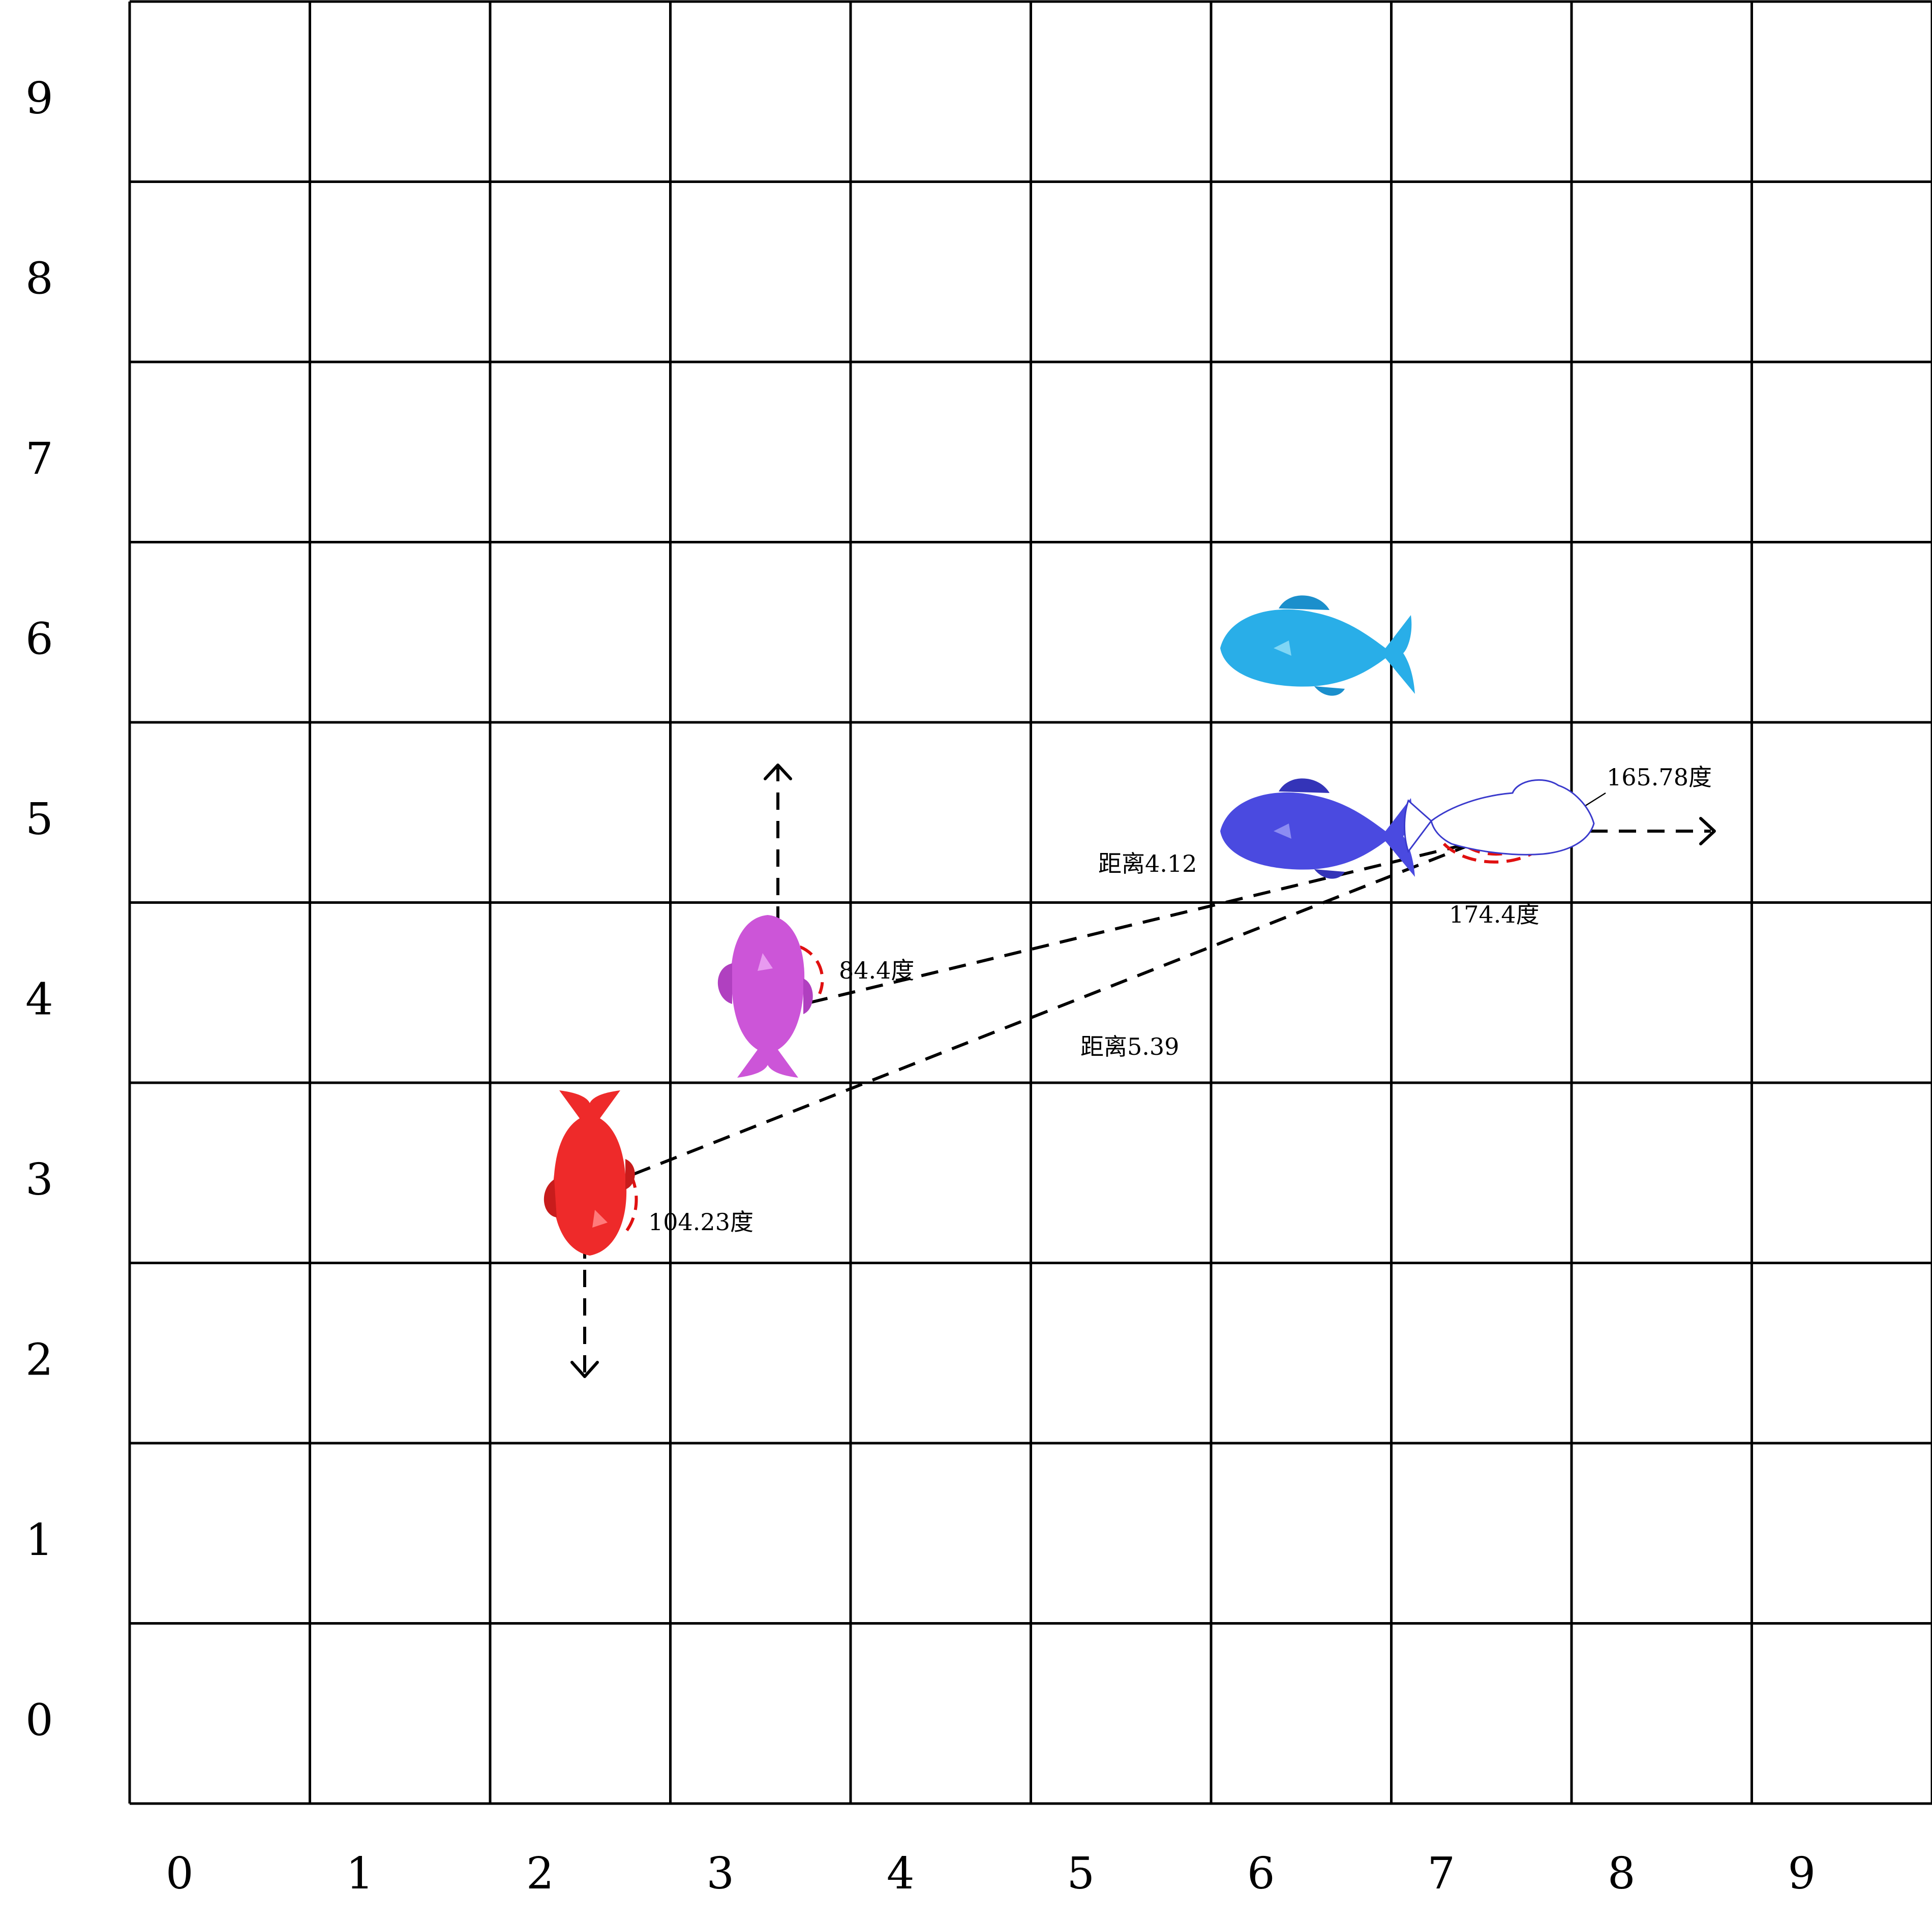 The width and height of the screenshot is (1932, 1922). Describe the element at coordinates (584, 1369) in the screenshot. I see `arrowhead-down` at that location.